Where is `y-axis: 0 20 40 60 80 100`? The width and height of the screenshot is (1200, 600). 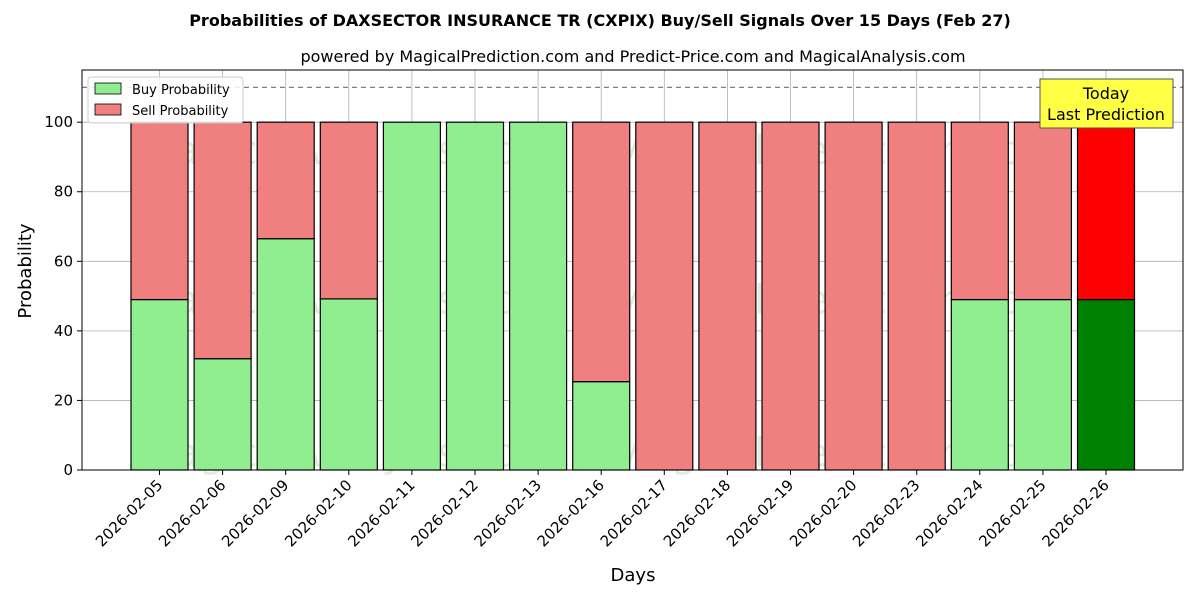 y-axis: 0 20 40 60 80 100 is located at coordinates (63, 296).